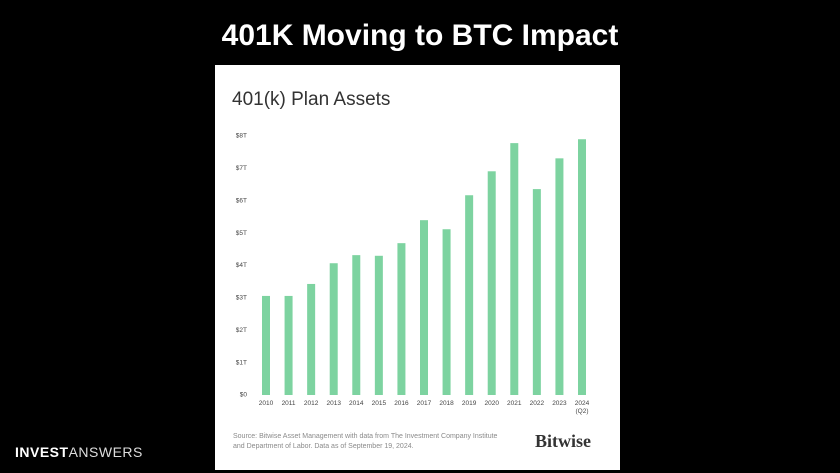  What do you see at coordinates (311, 403) in the screenshot?
I see `x-tick-label: 2012` at bounding box center [311, 403].